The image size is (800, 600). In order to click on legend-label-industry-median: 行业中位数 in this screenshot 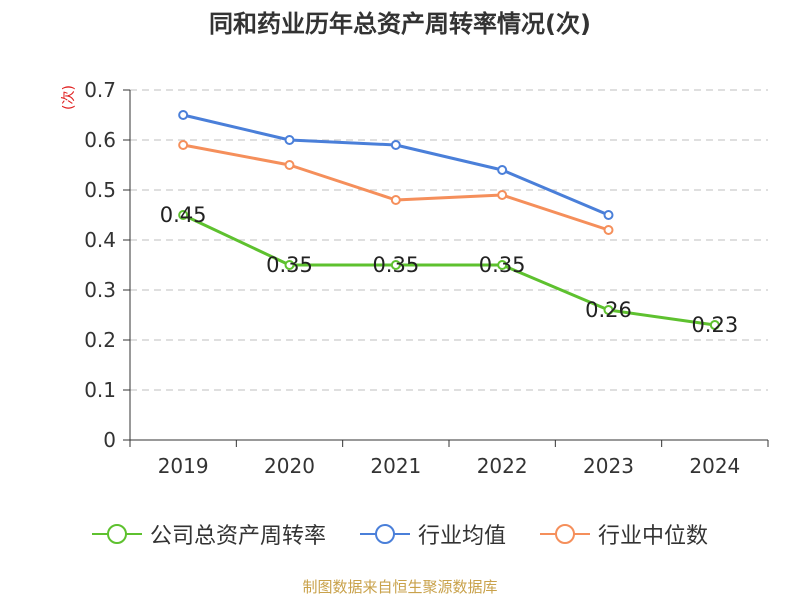, I will do `click(653, 536)`.